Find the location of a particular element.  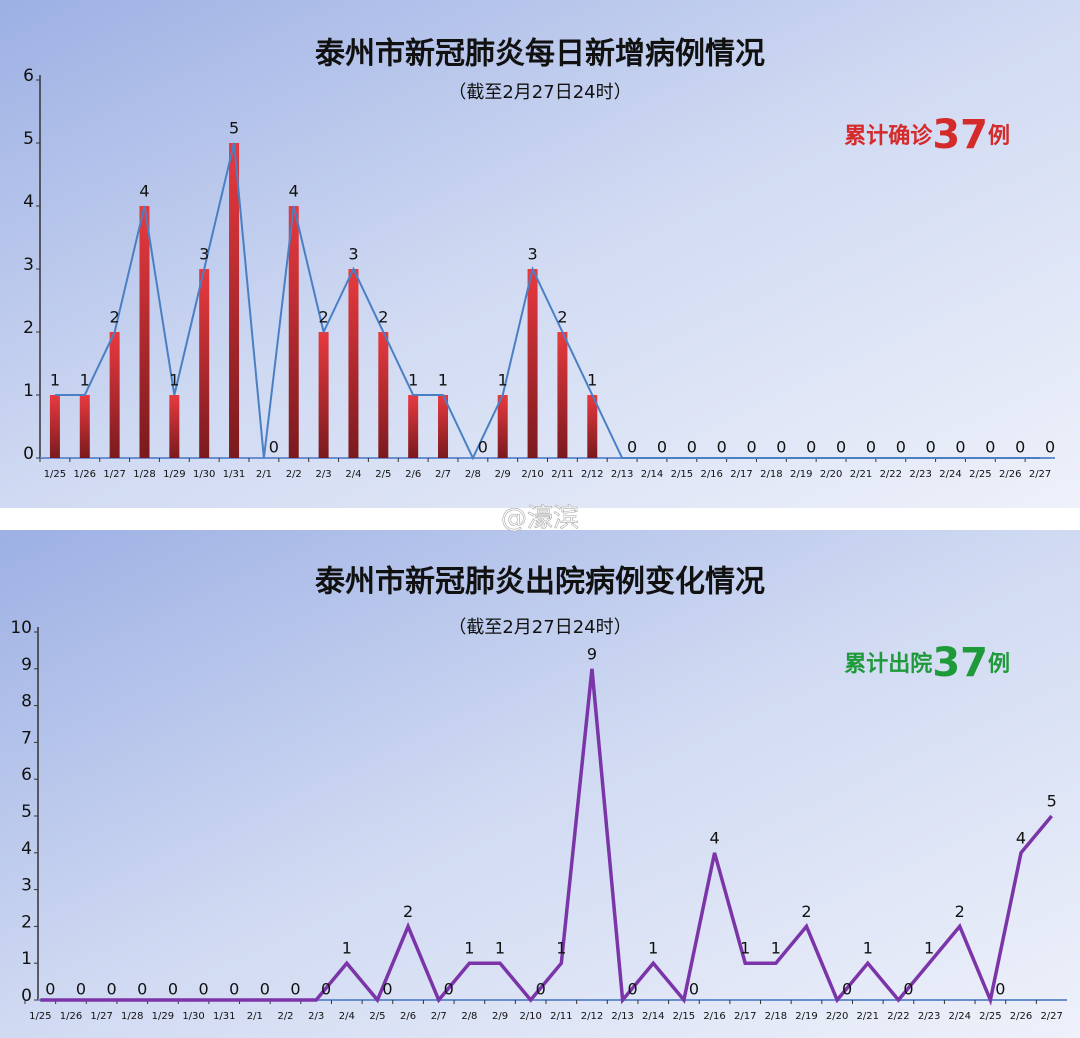

data-label: 9 is located at coordinates (592, 653).